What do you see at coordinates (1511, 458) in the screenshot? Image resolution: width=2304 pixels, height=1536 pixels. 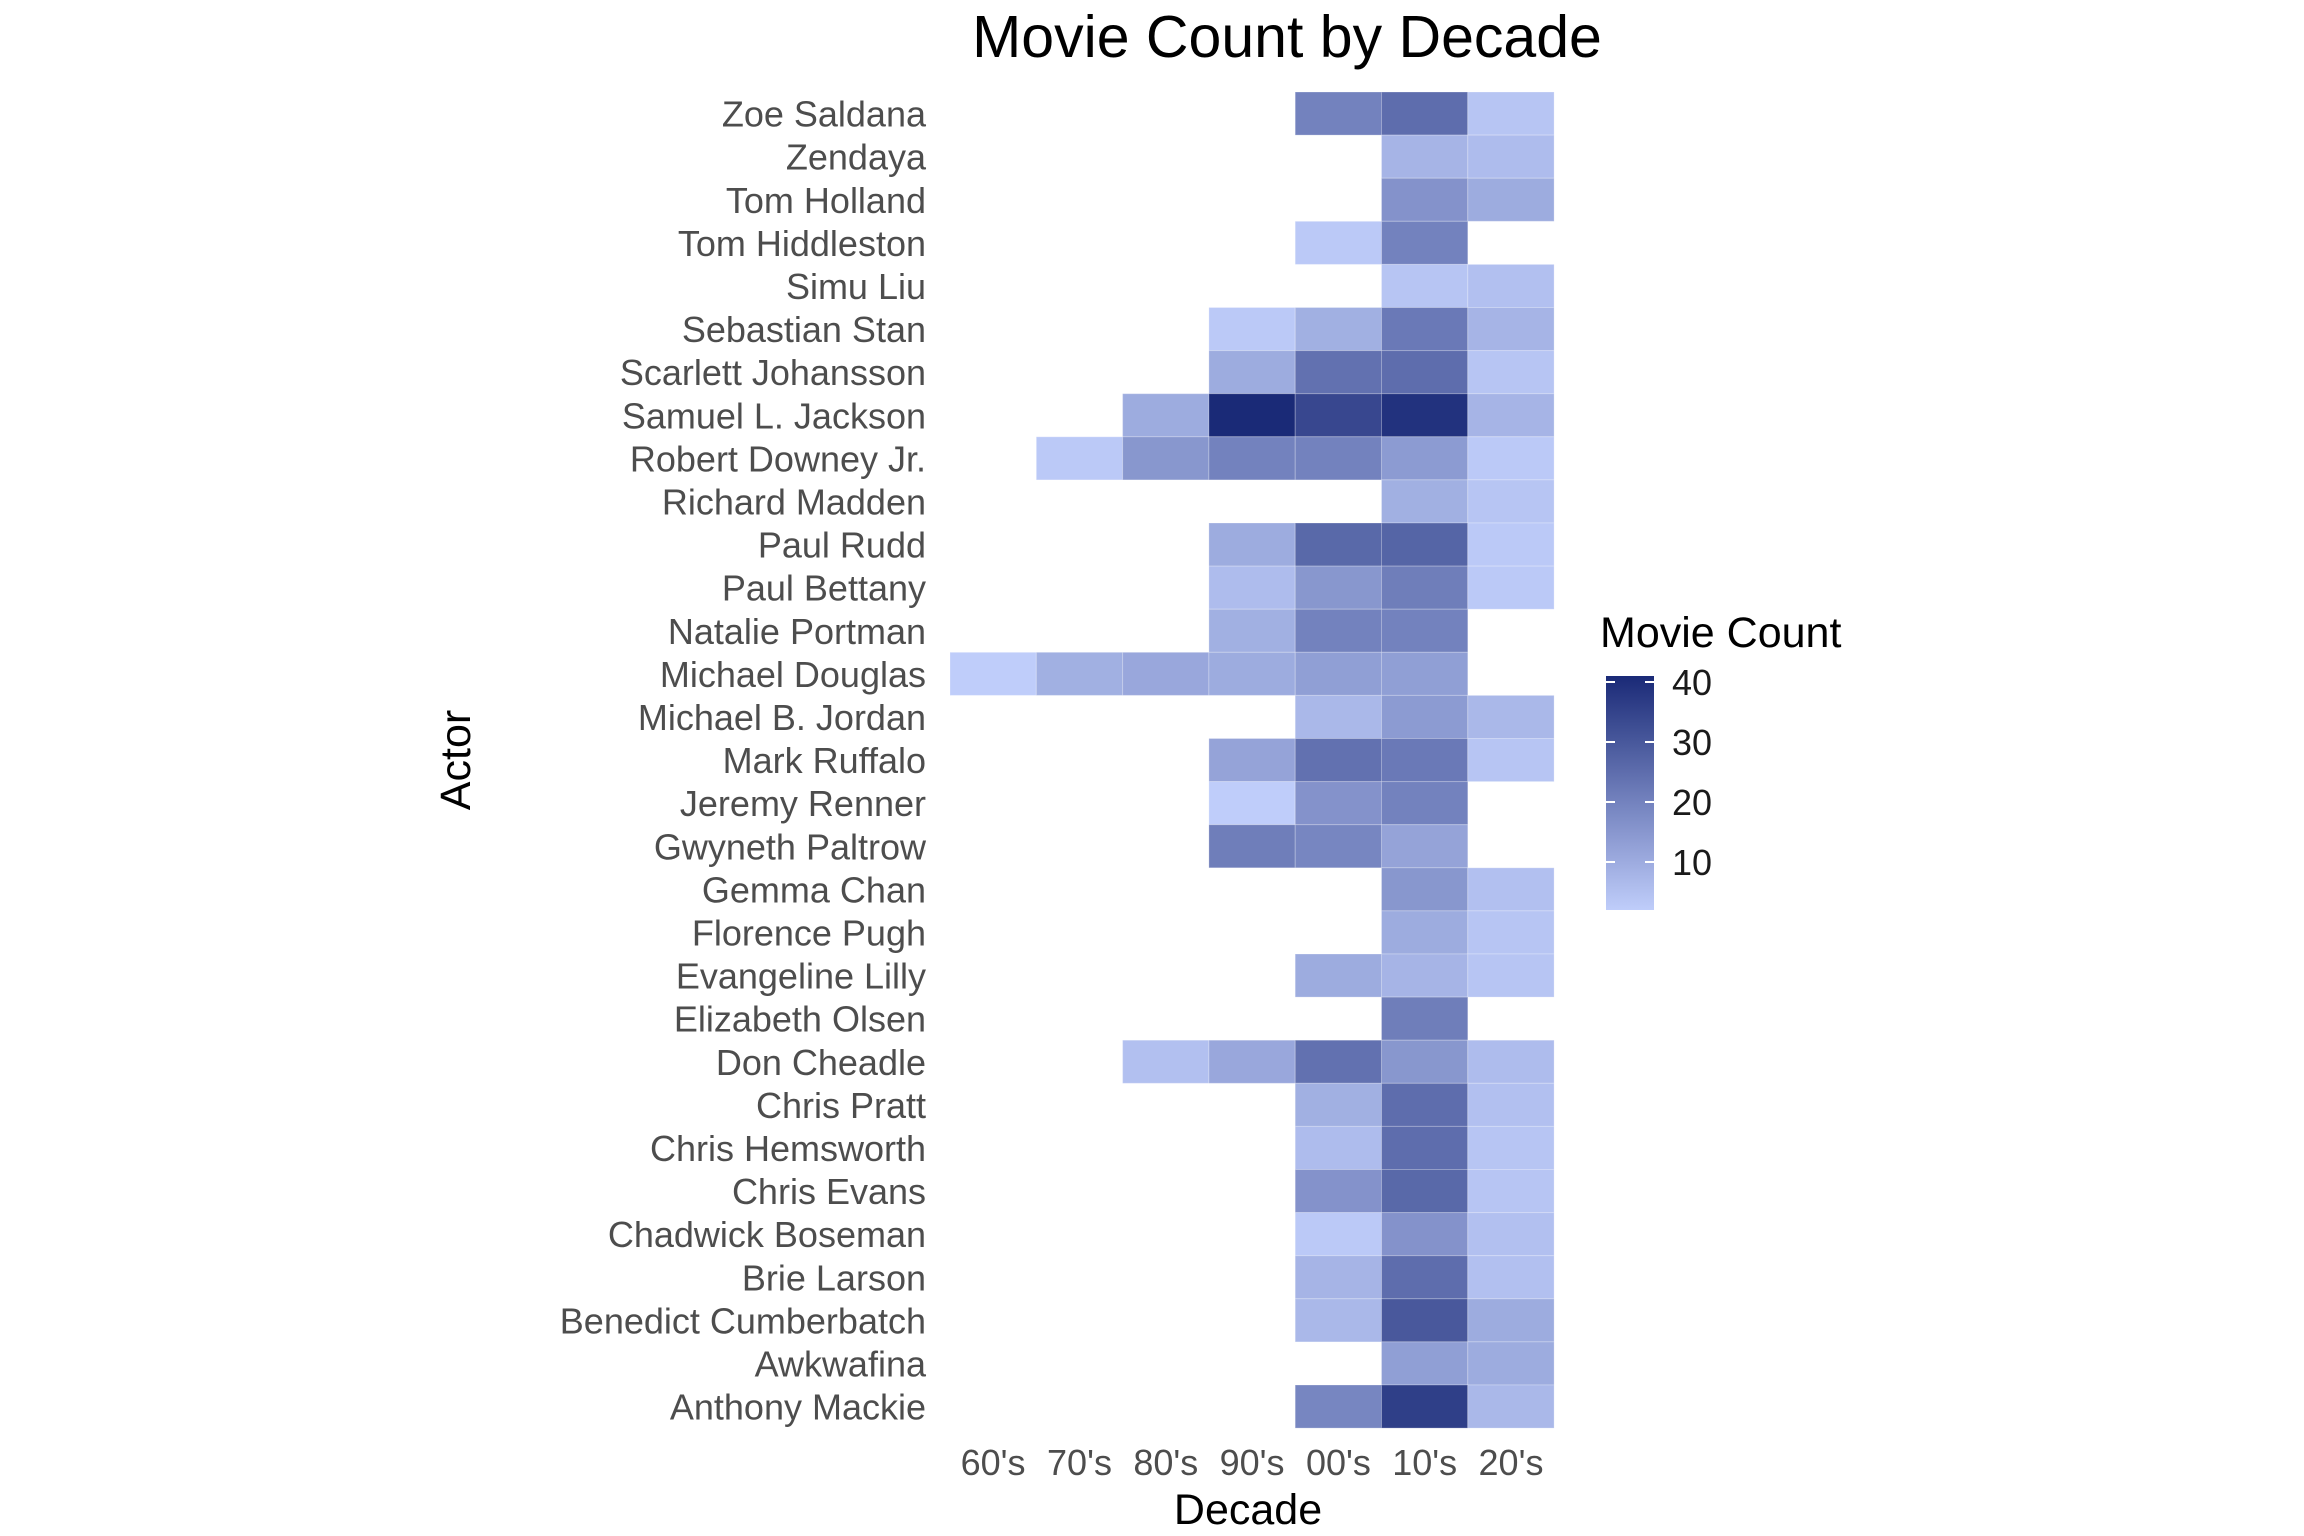 I see `heatmap-cell-robert-downey-jr-20-s` at bounding box center [1511, 458].